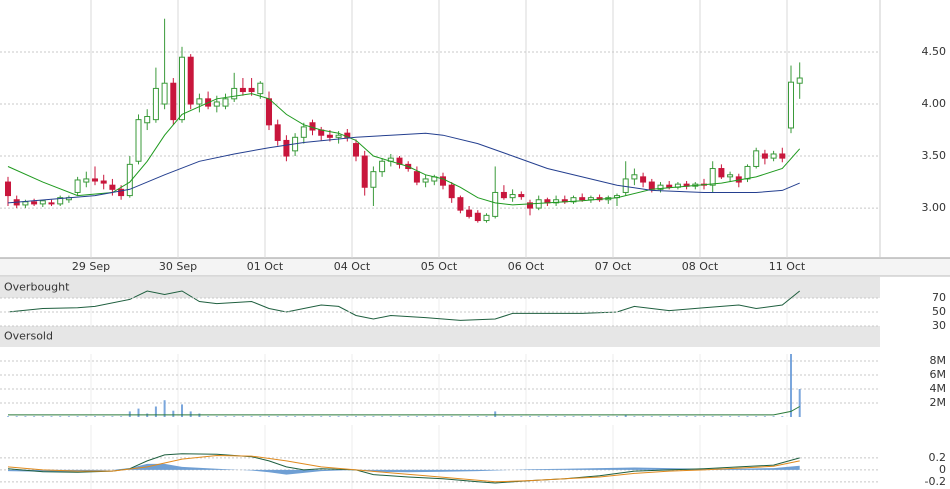 This screenshot has width=950, height=489. I want to click on rsi-line, so click(404, 305).